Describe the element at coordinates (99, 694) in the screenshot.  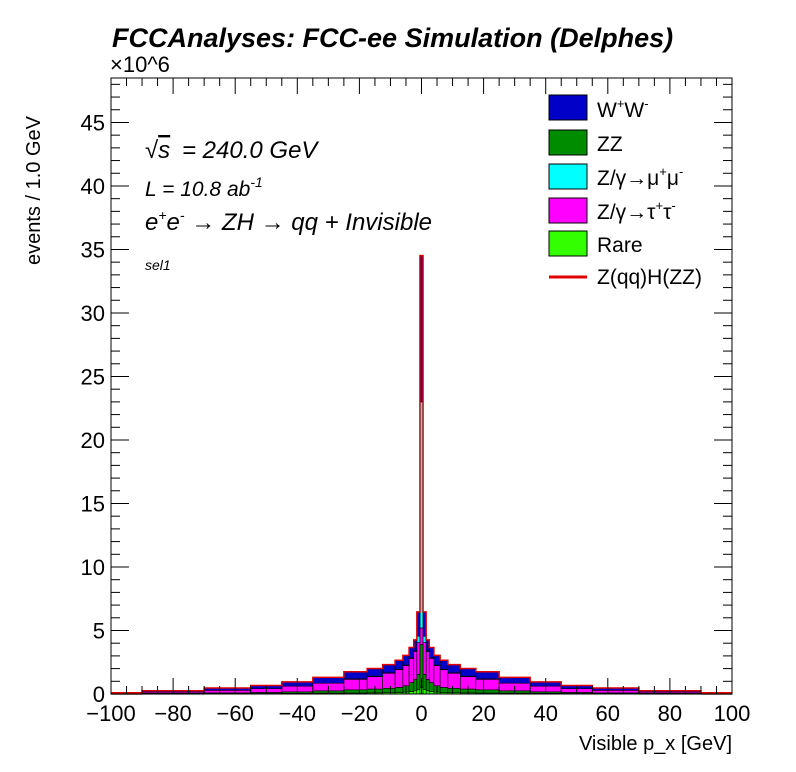
I see `y-tick-label: 0` at that location.